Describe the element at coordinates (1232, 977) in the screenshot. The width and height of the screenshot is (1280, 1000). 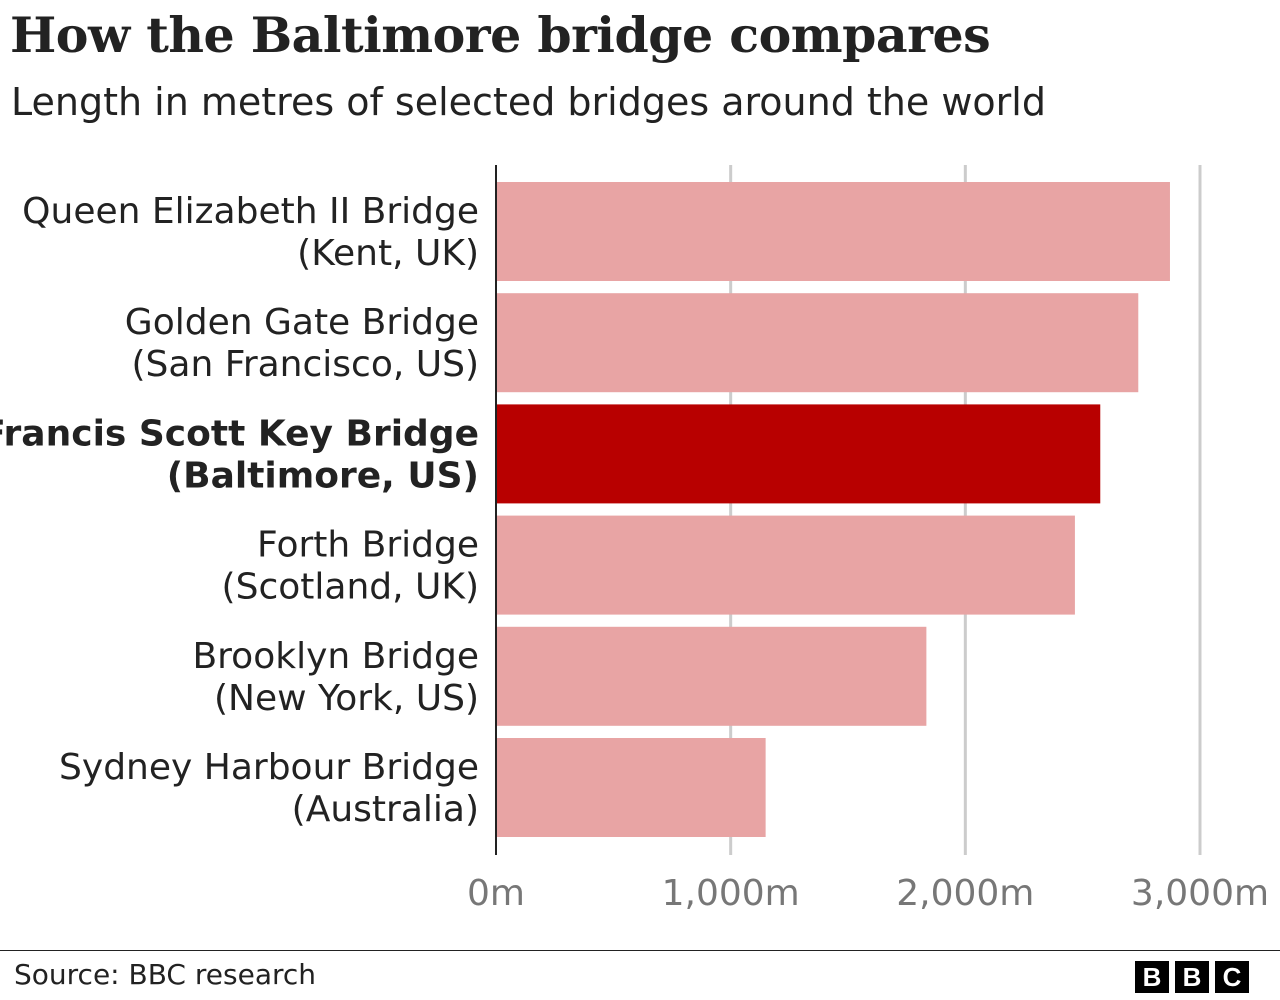
I see `logo-letter: C` at that location.